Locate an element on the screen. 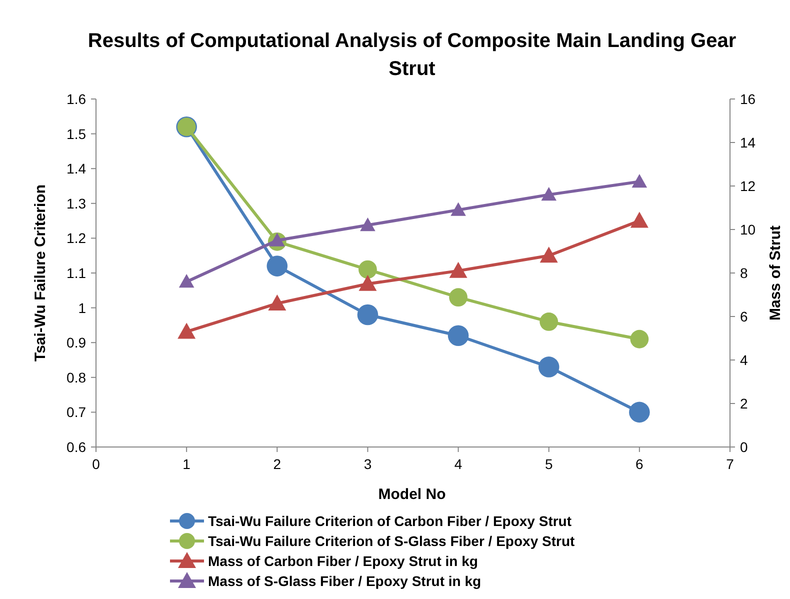 This screenshot has width=790, height=599. legend-label: Mass of Carbon Fiber / Epoxy Strut in kg is located at coordinates (343, 561).